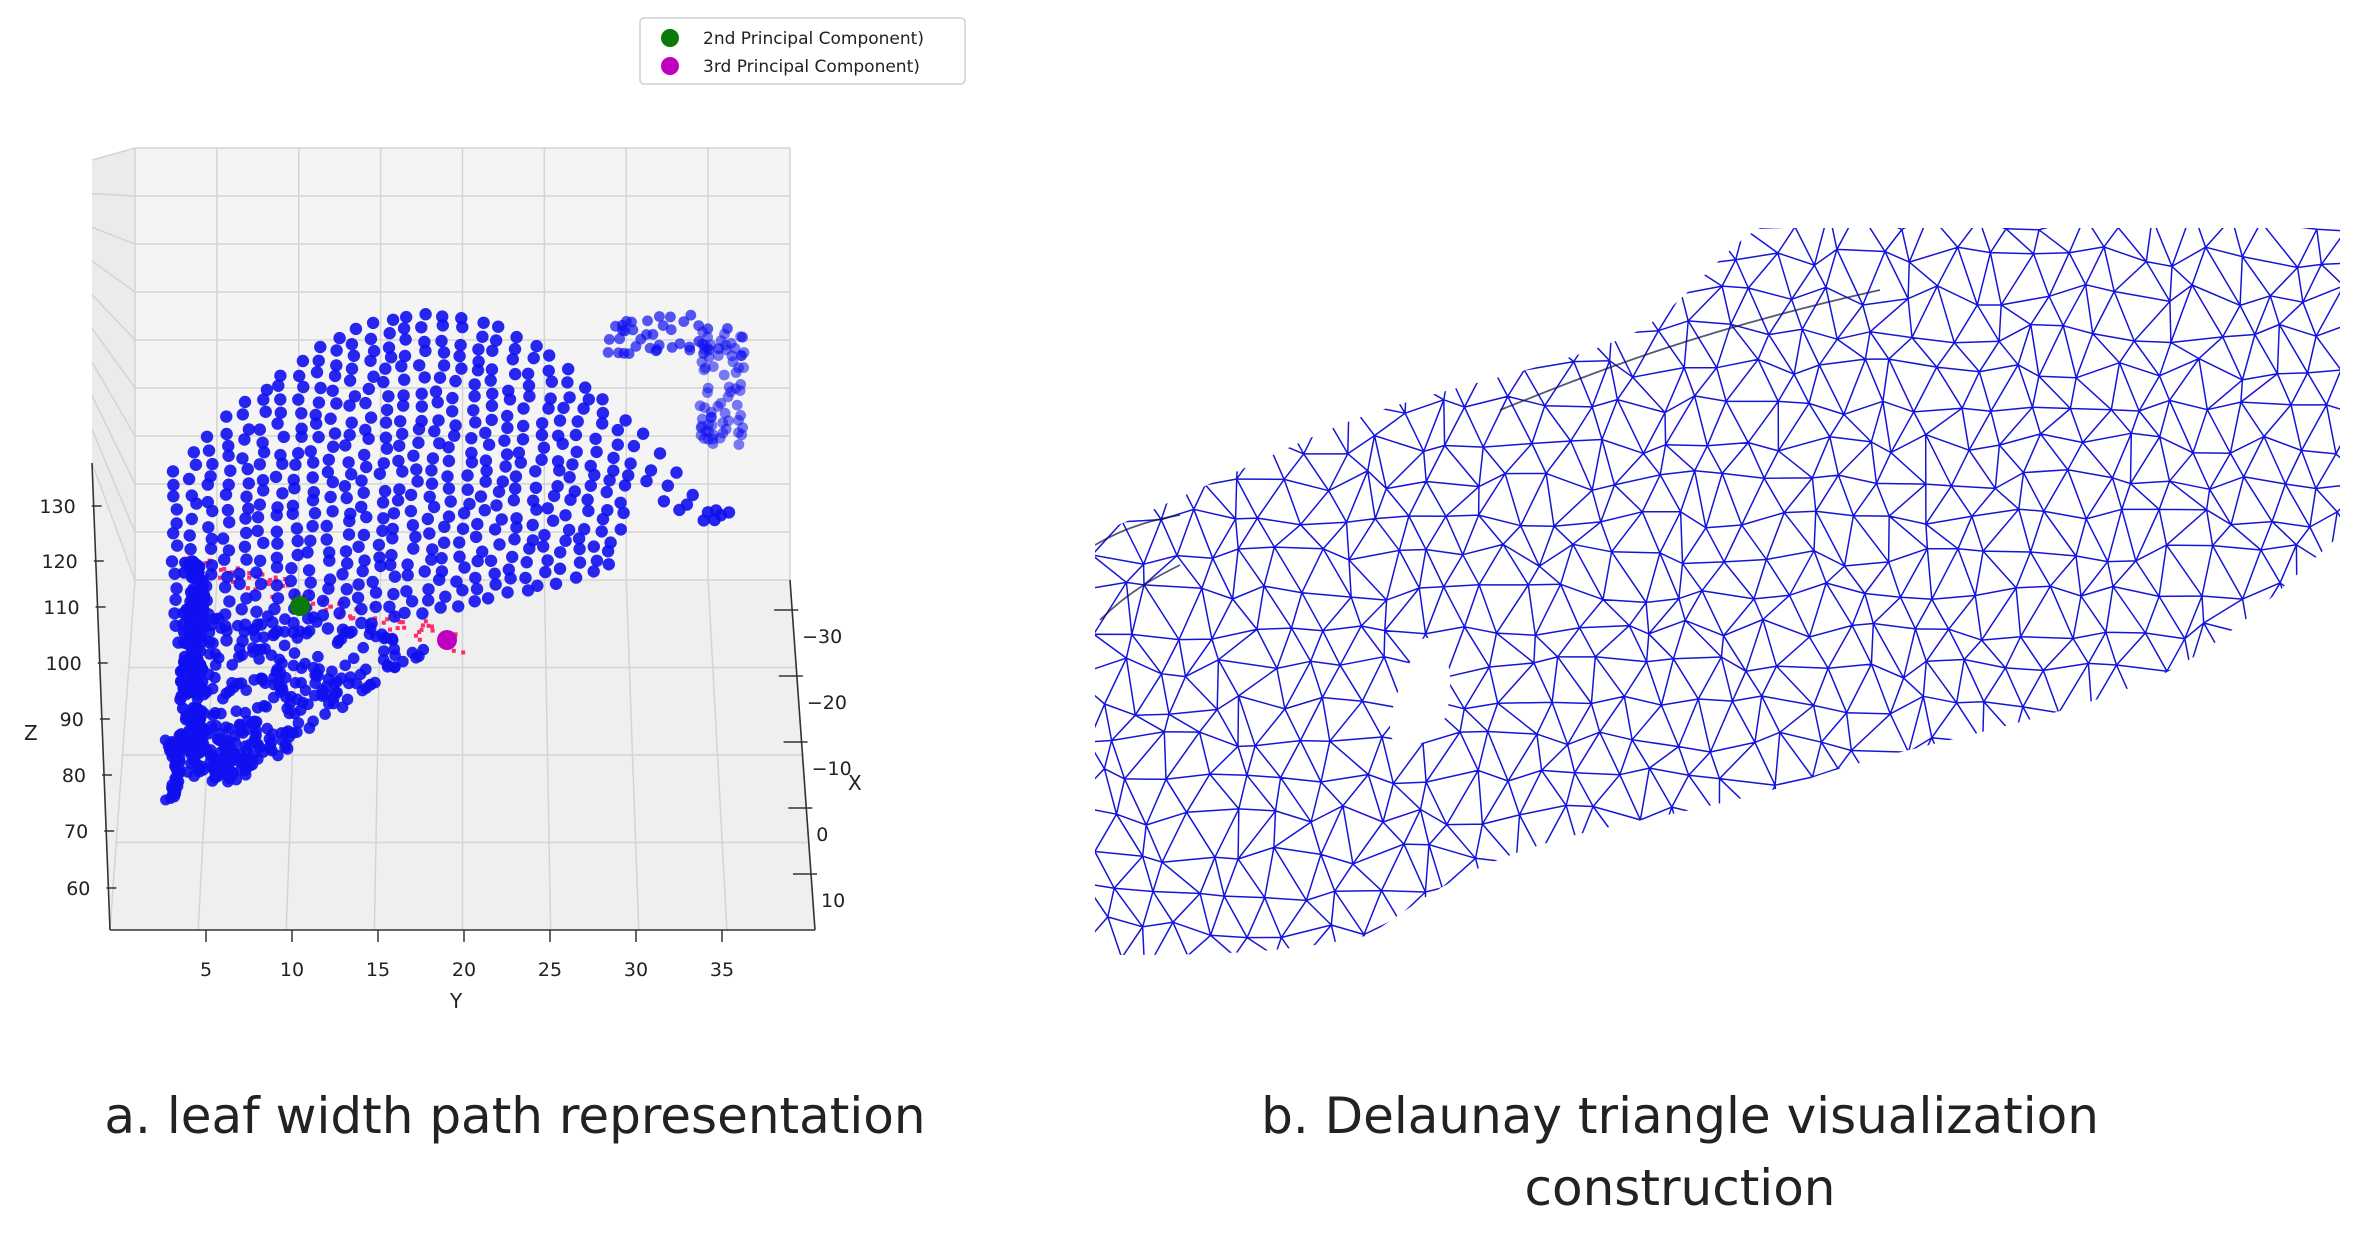 The height and width of the screenshot is (1236, 2359). Describe the element at coordinates (802, 51) in the screenshot. I see `legend-frame` at that location.